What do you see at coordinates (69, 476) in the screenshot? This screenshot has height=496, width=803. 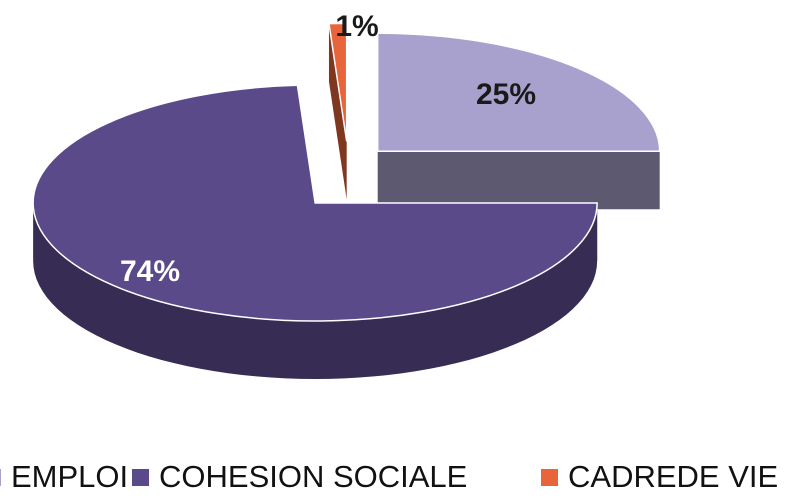 I see `legend-label: EMPLOI` at bounding box center [69, 476].